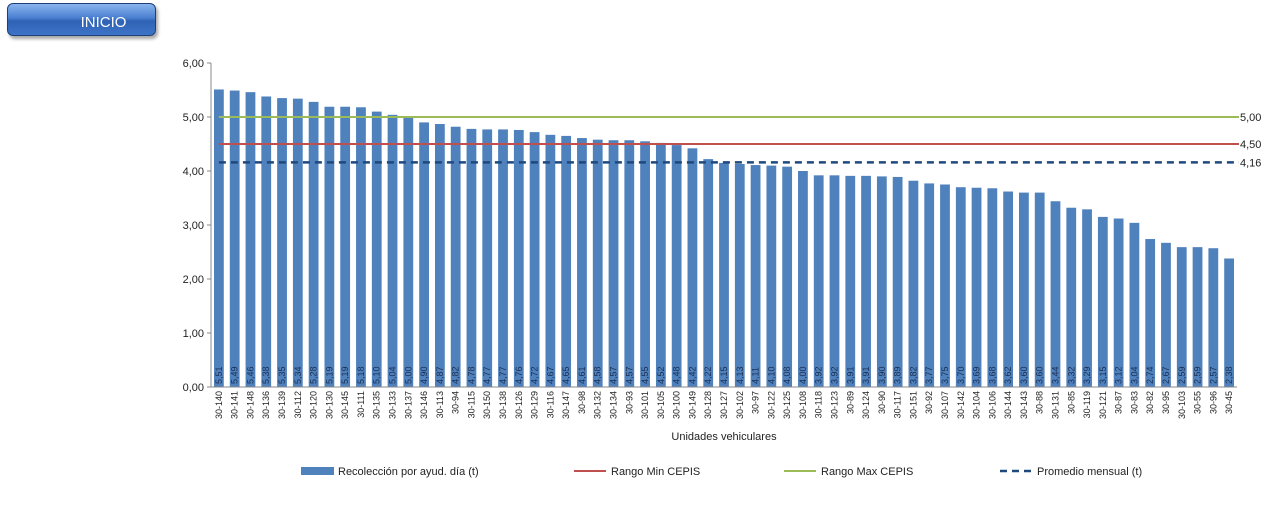 The height and width of the screenshot is (514, 1277). Describe the element at coordinates (850, 375) in the screenshot. I see `bar-value-label: 3,91` at that location.